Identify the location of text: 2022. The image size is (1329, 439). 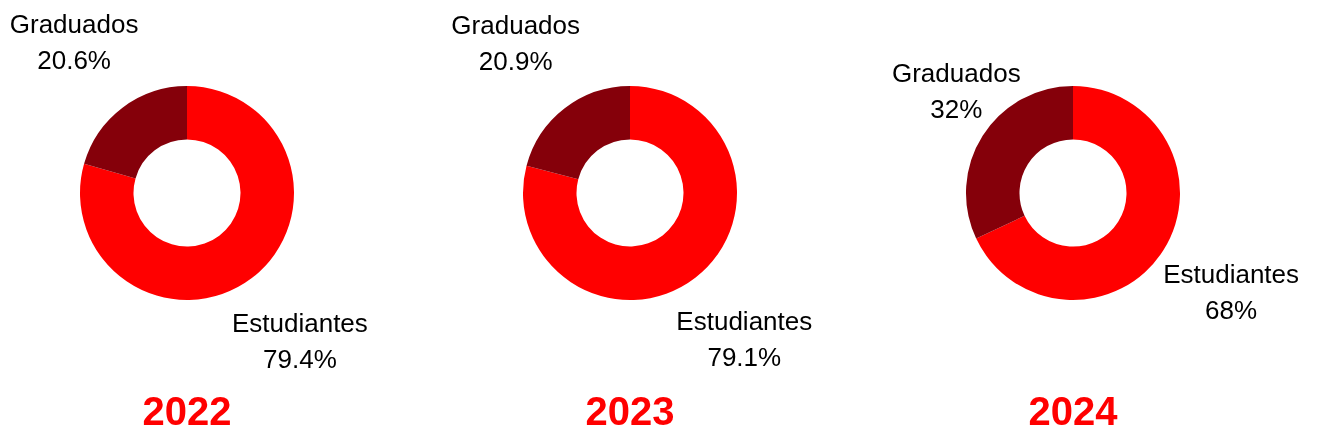
(187, 411).